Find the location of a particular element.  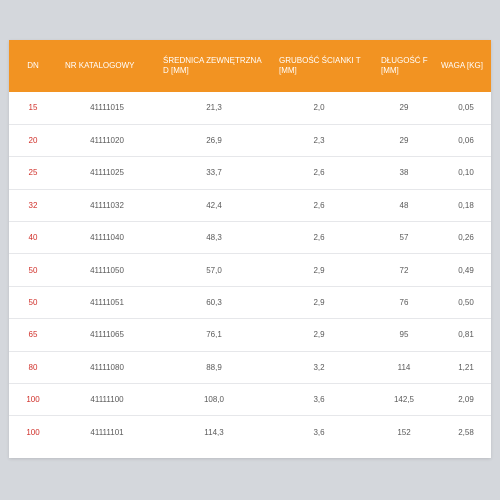

table-row: 100 41111101 114,3 3,6 152 2,58 is located at coordinates (250, 432).